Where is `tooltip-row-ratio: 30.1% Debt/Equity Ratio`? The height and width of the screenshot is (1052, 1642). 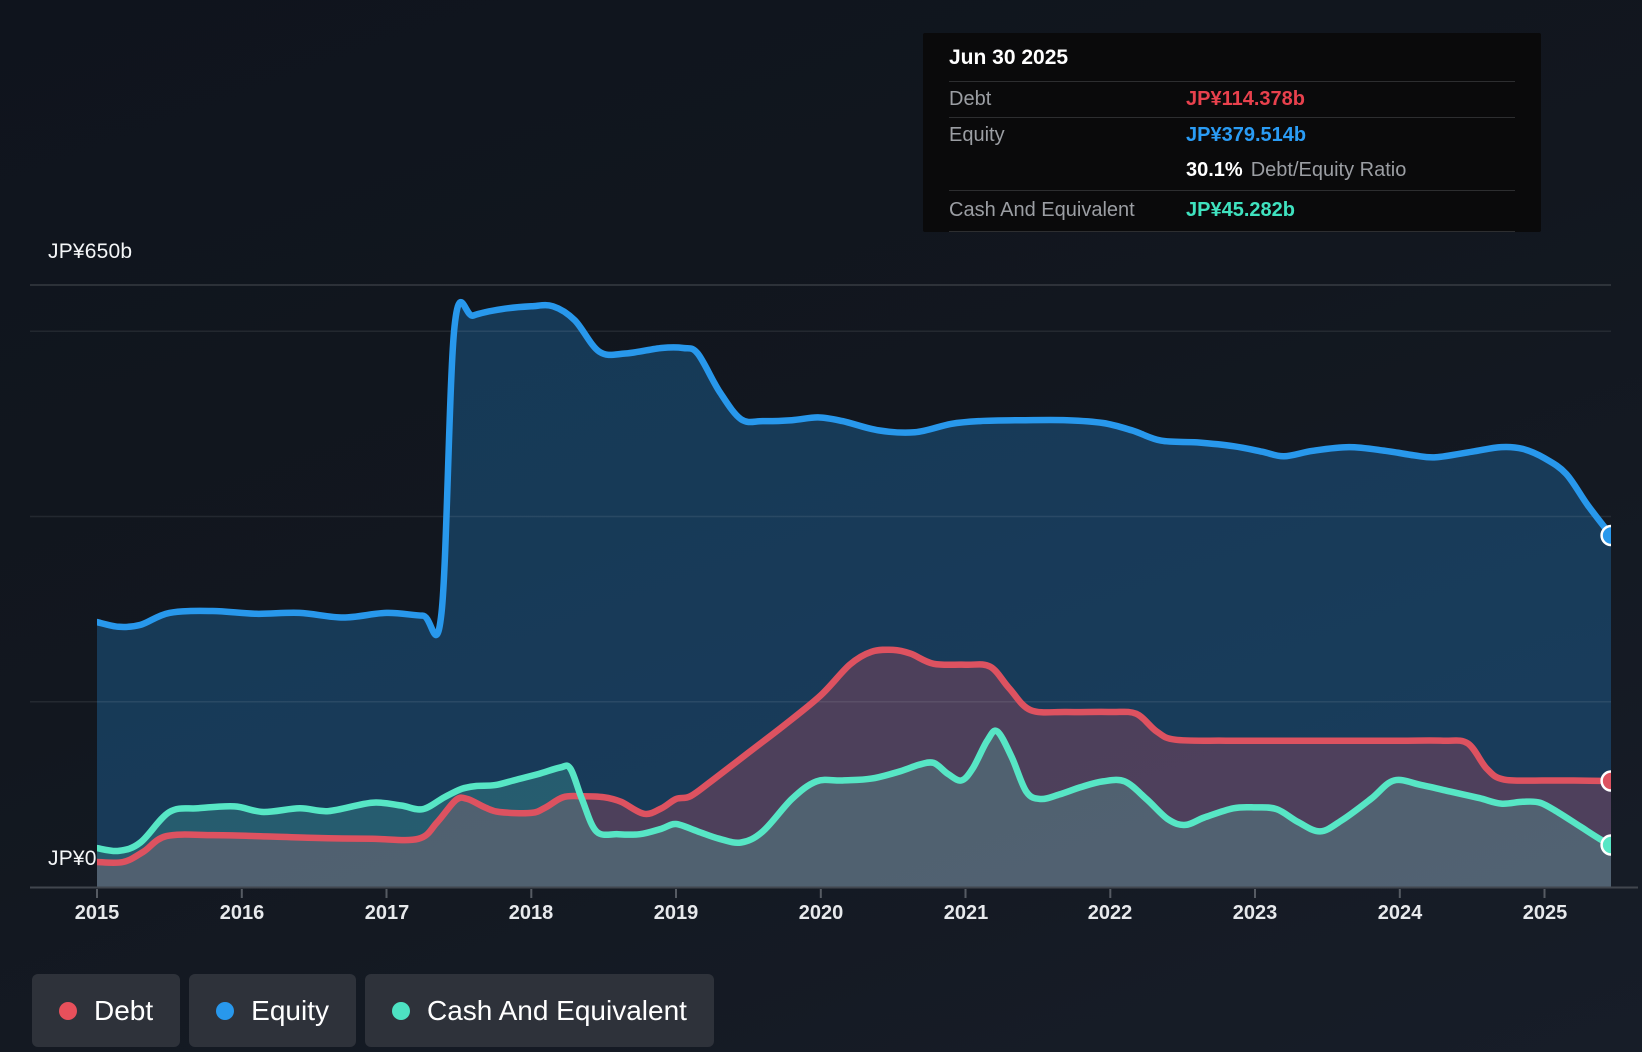 tooltip-row-ratio: 30.1% Debt/Equity Ratio is located at coordinates (1232, 172).